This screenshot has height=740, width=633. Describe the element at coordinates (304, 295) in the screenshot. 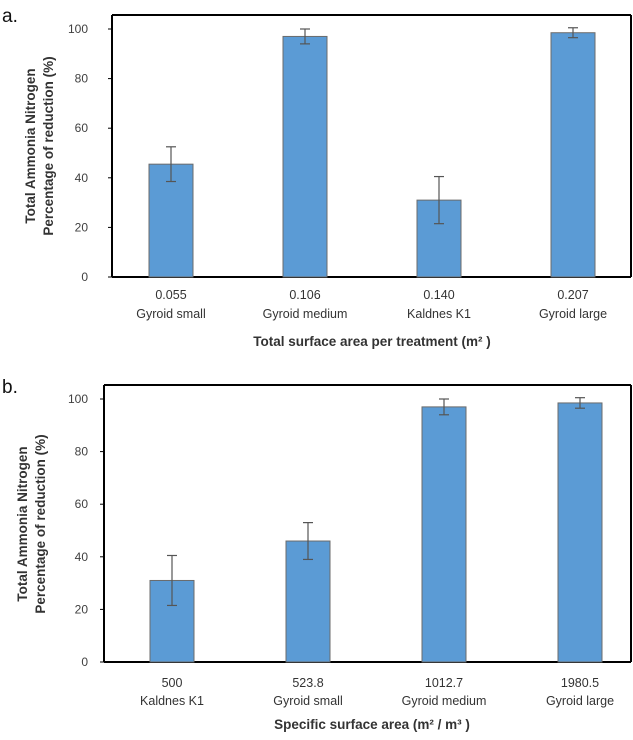

I see `panel-a-category-value: 0.106` at that location.